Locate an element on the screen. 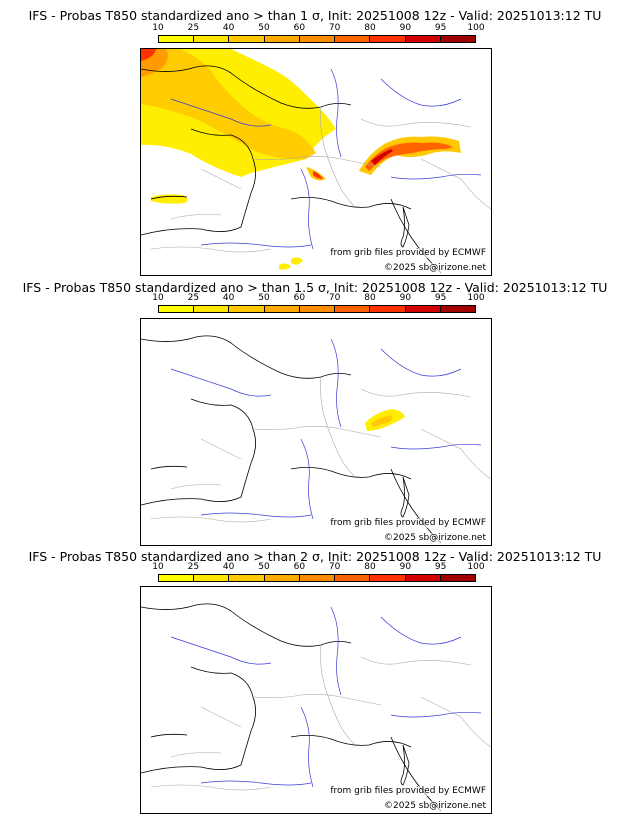 Image resolution: width=630 pixels, height=828 pixels. source-credit-3: from grib files provided by ECMWF is located at coordinates (408, 791).